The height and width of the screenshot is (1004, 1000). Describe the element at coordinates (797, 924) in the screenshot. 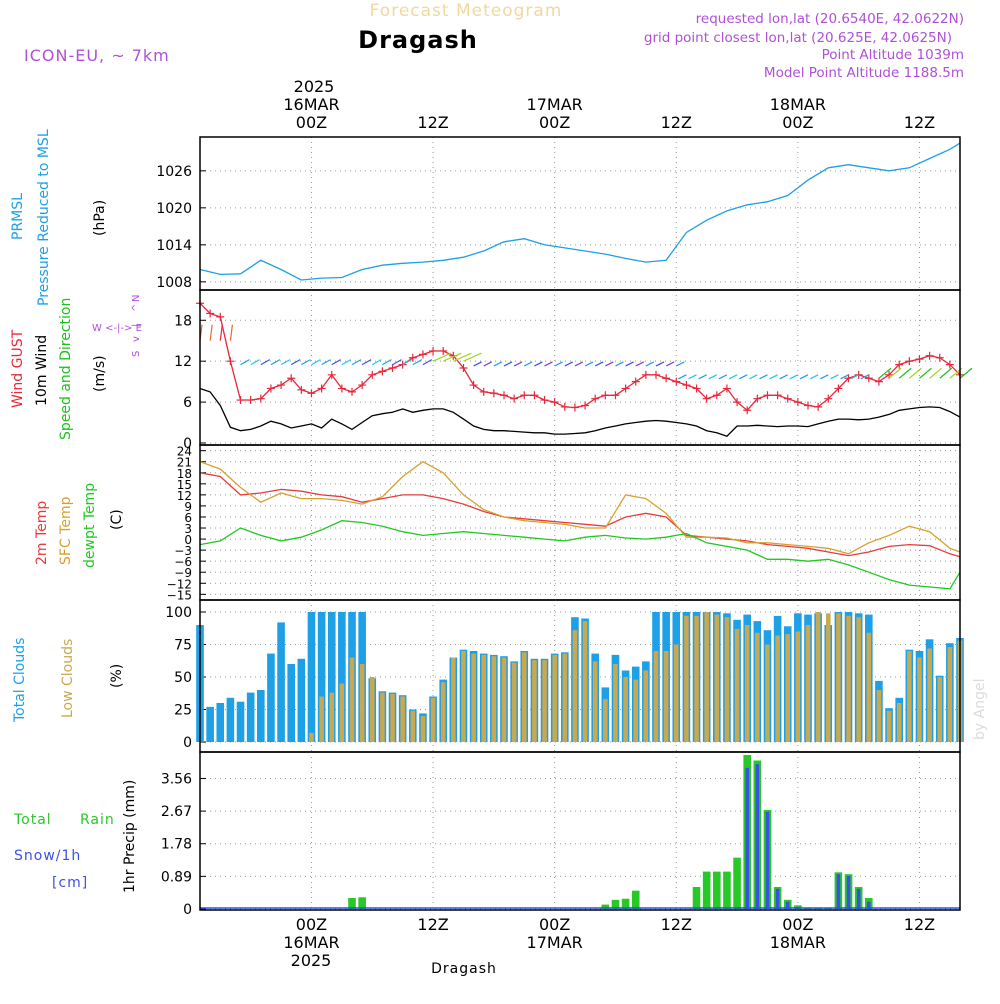

I see `bottom-hour-label: 00Z` at that location.